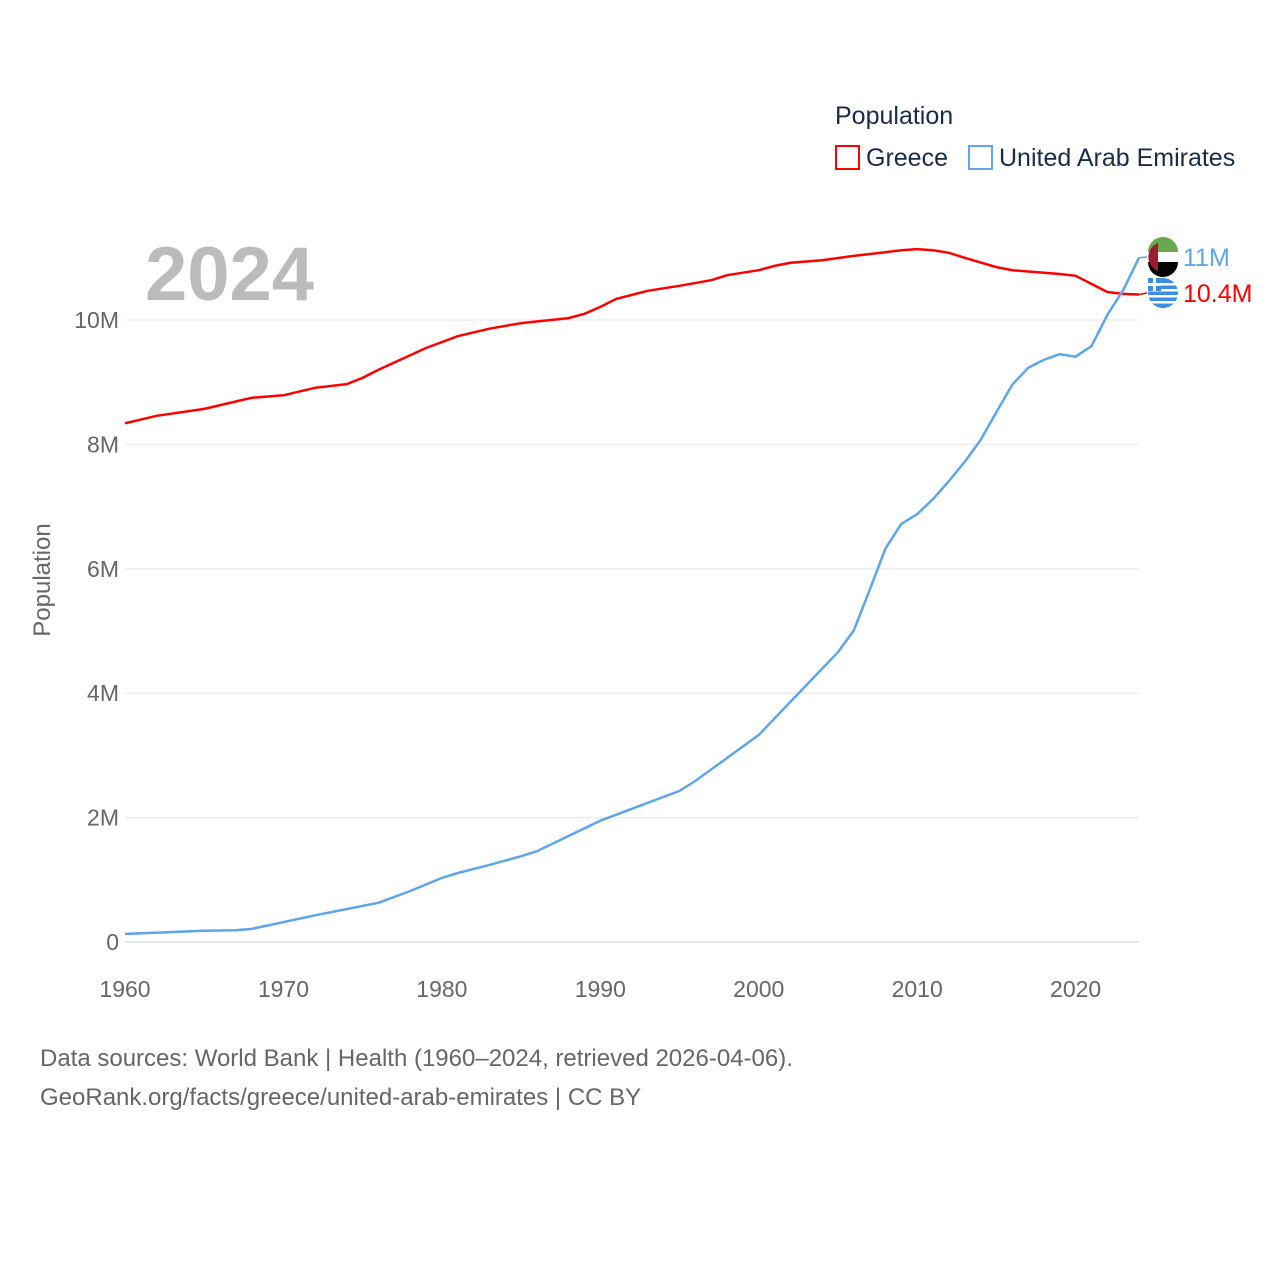 The height and width of the screenshot is (1280, 1280). I want to click on legend-label: United Arab Emirates, so click(1117, 158).